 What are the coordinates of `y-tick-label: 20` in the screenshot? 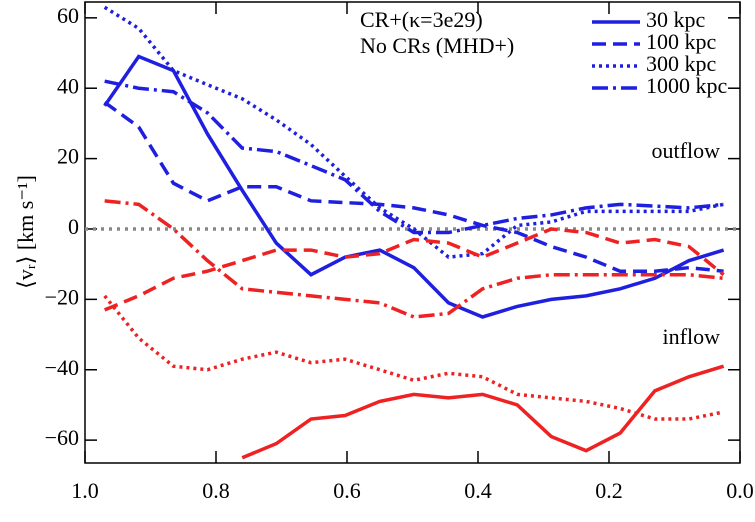 It's located at (68, 156).